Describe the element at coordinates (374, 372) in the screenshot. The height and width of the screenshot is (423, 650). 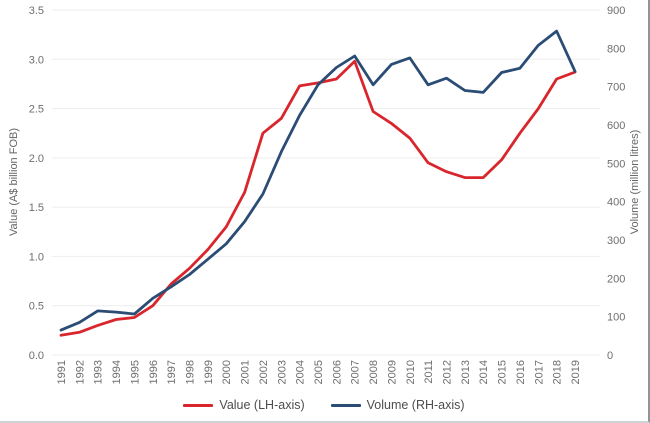
I see `x-tick-label: 2008` at that location.